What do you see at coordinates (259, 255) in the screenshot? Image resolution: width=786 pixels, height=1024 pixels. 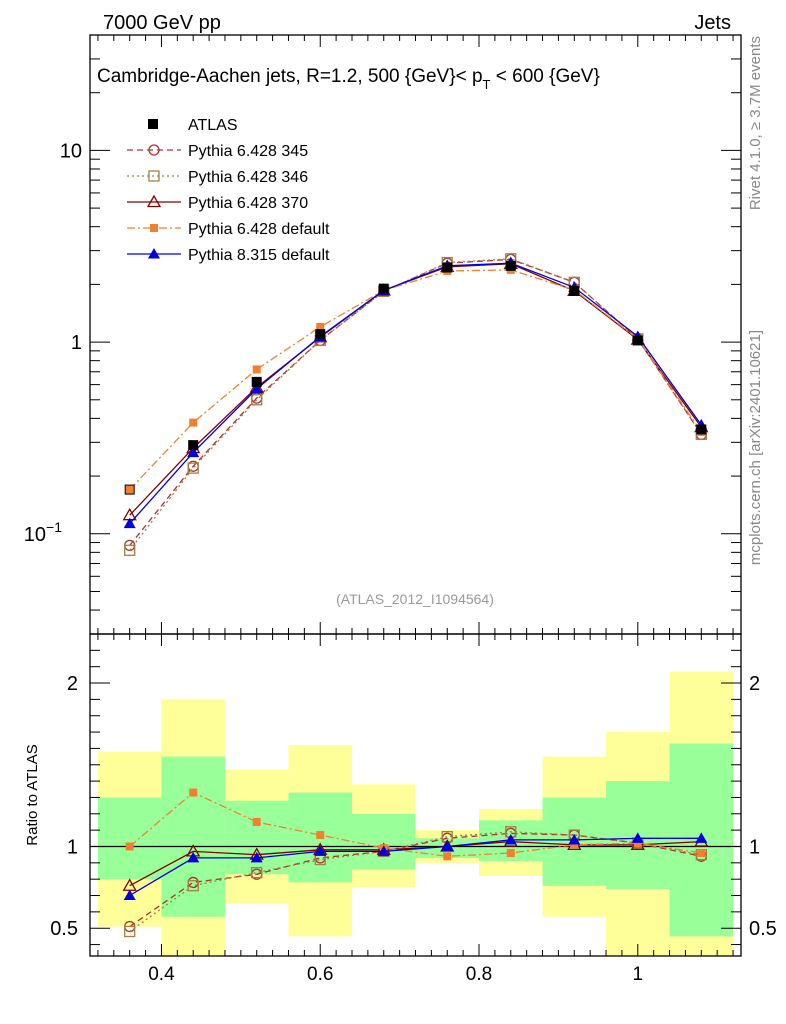 I see `legend-label: Pythia 8.315 default` at bounding box center [259, 255].